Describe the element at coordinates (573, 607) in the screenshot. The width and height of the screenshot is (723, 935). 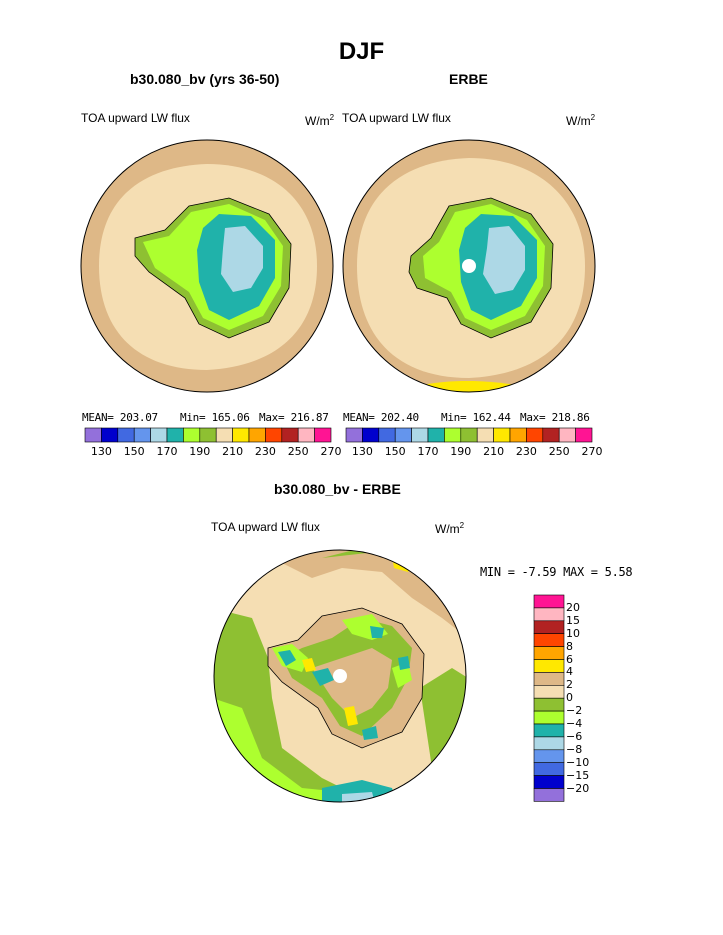
I see `colorbar-tick-label: 20` at that location.